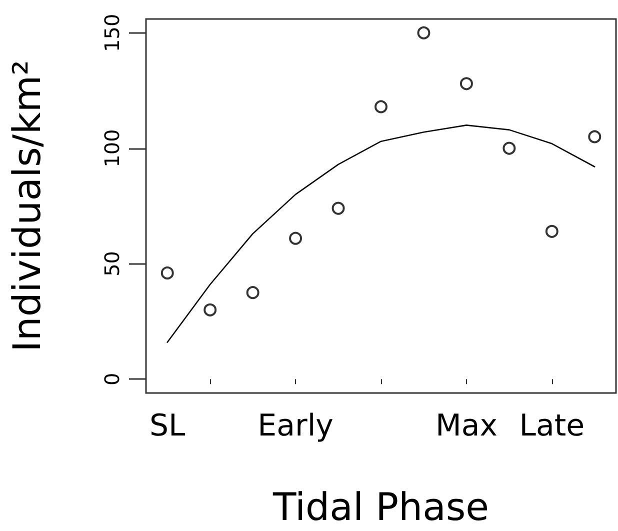 This screenshot has width=618, height=531. Describe the element at coordinates (381, 507) in the screenshot. I see `x-axis-title: Tidal Phase` at that location.